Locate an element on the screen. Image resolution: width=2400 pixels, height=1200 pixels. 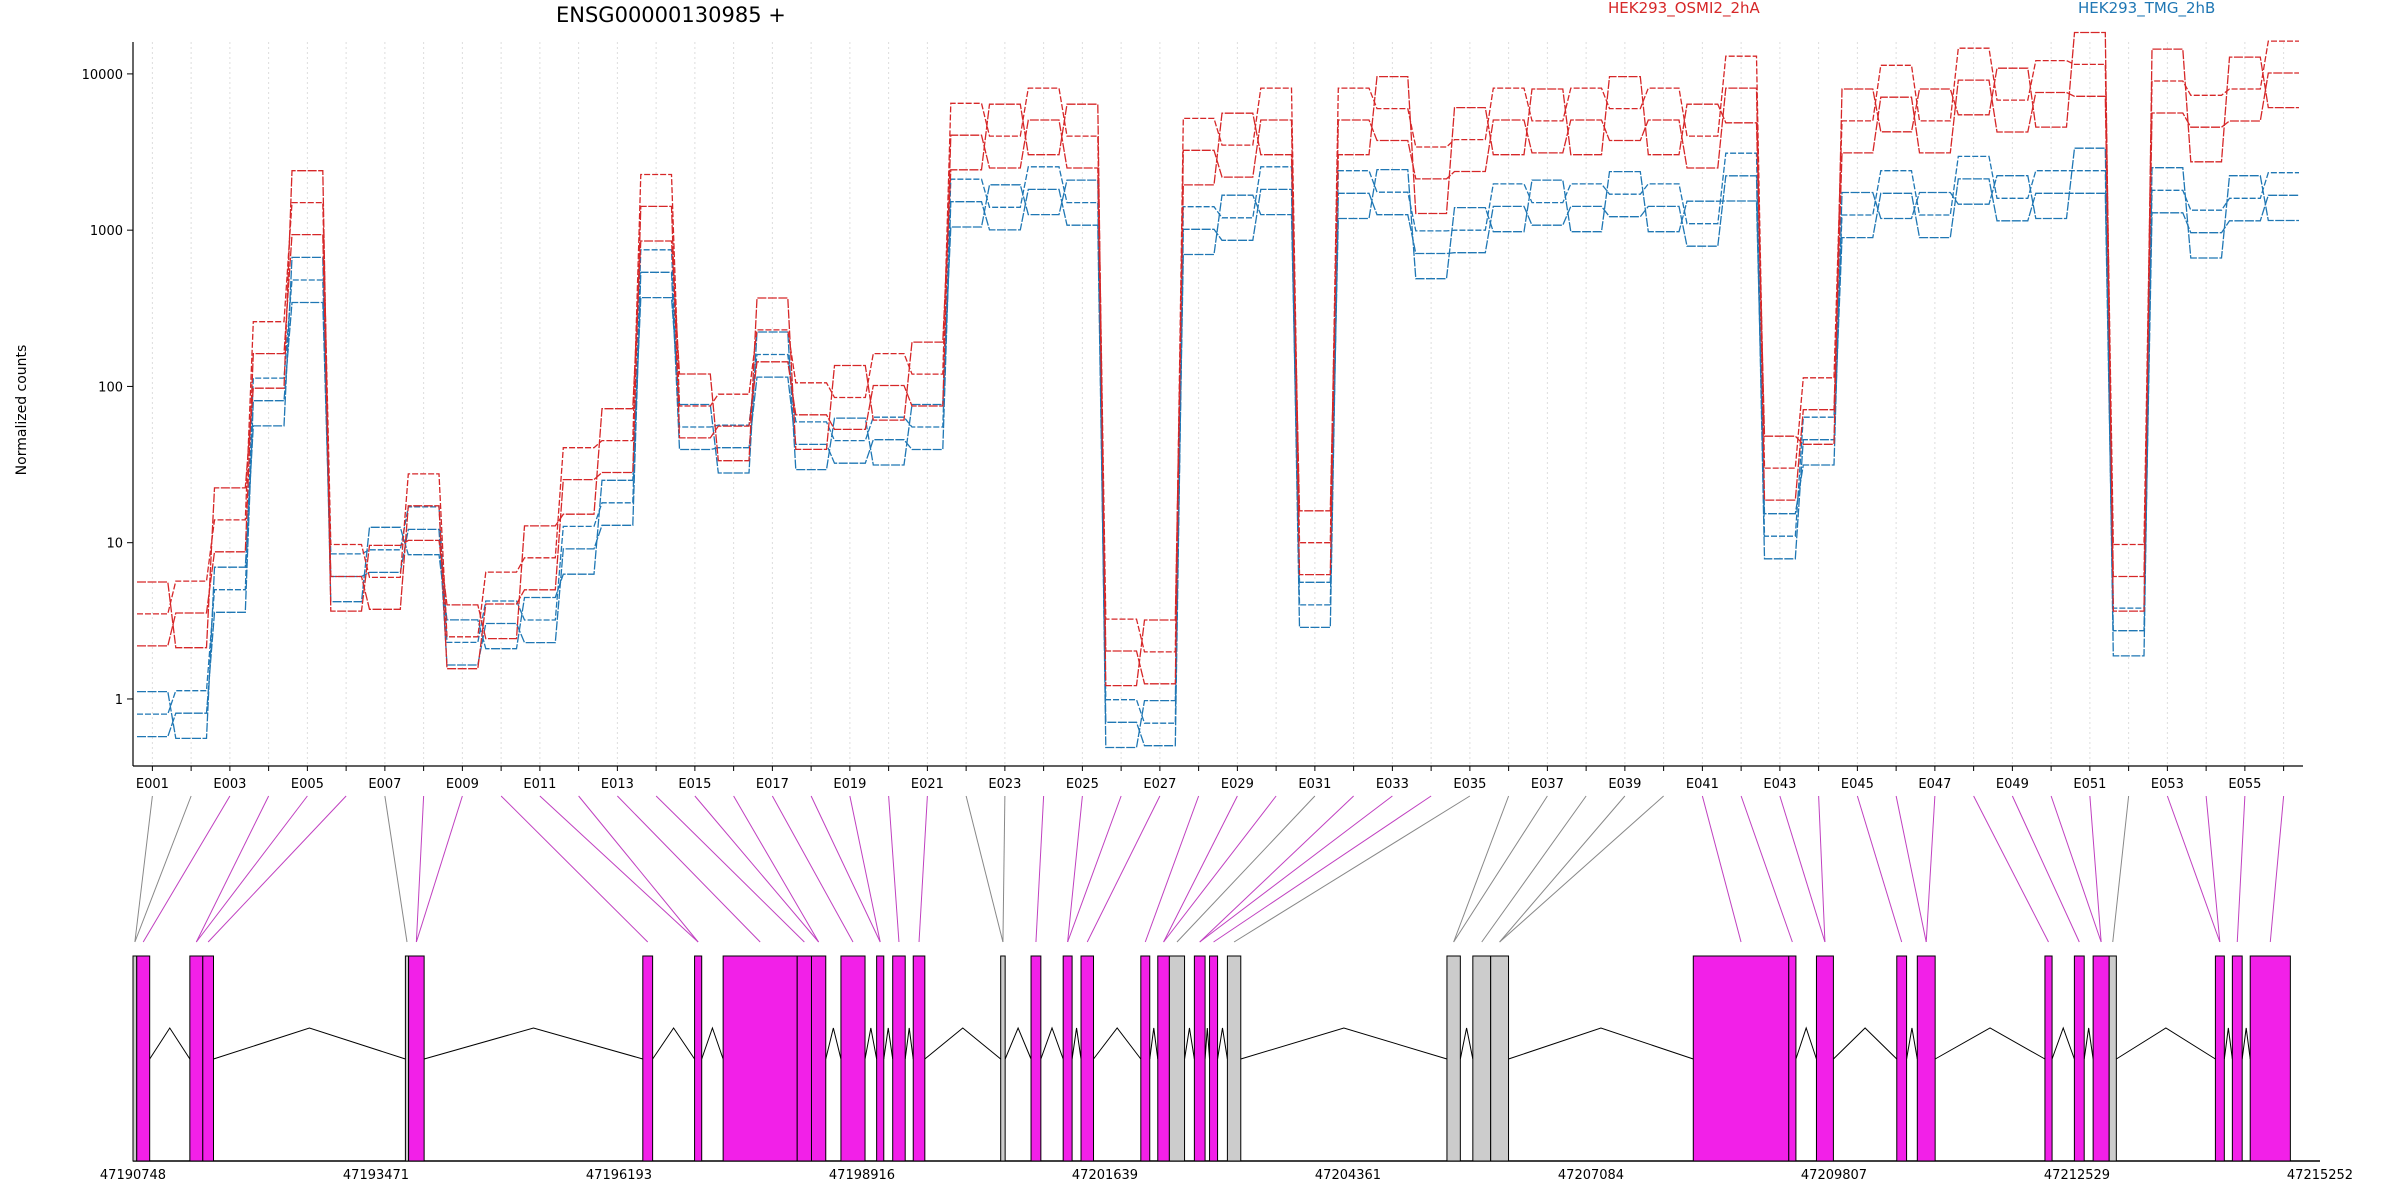
coordinate-label: 47204361 is located at coordinates (1348, 1175).